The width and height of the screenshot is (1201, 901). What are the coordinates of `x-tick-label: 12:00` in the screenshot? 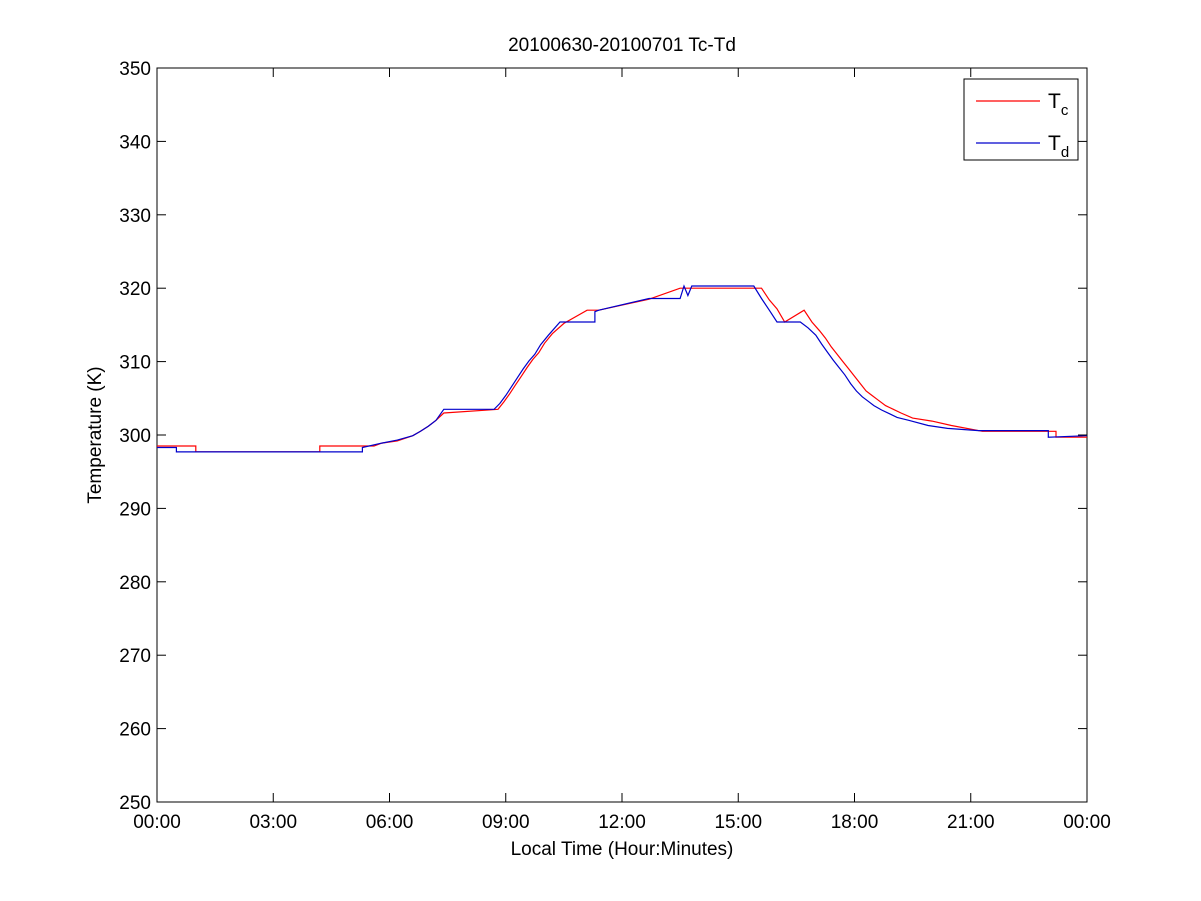 It's located at (622, 822).